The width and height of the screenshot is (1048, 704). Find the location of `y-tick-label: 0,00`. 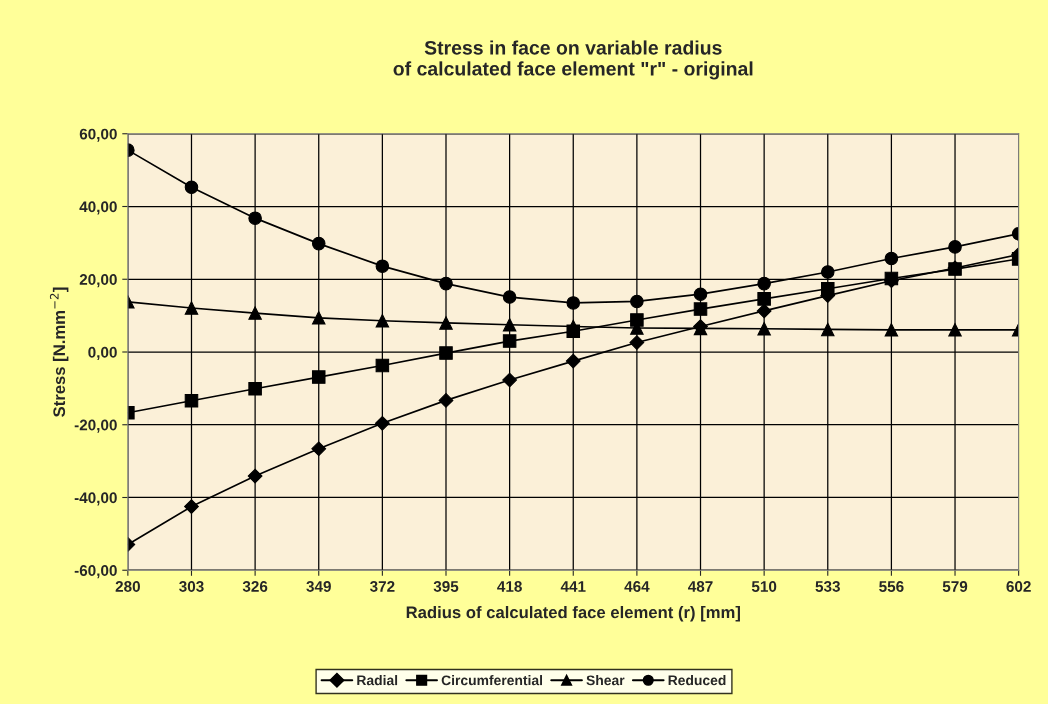

y-tick-label: 0,00 is located at coordinates (102, 353).